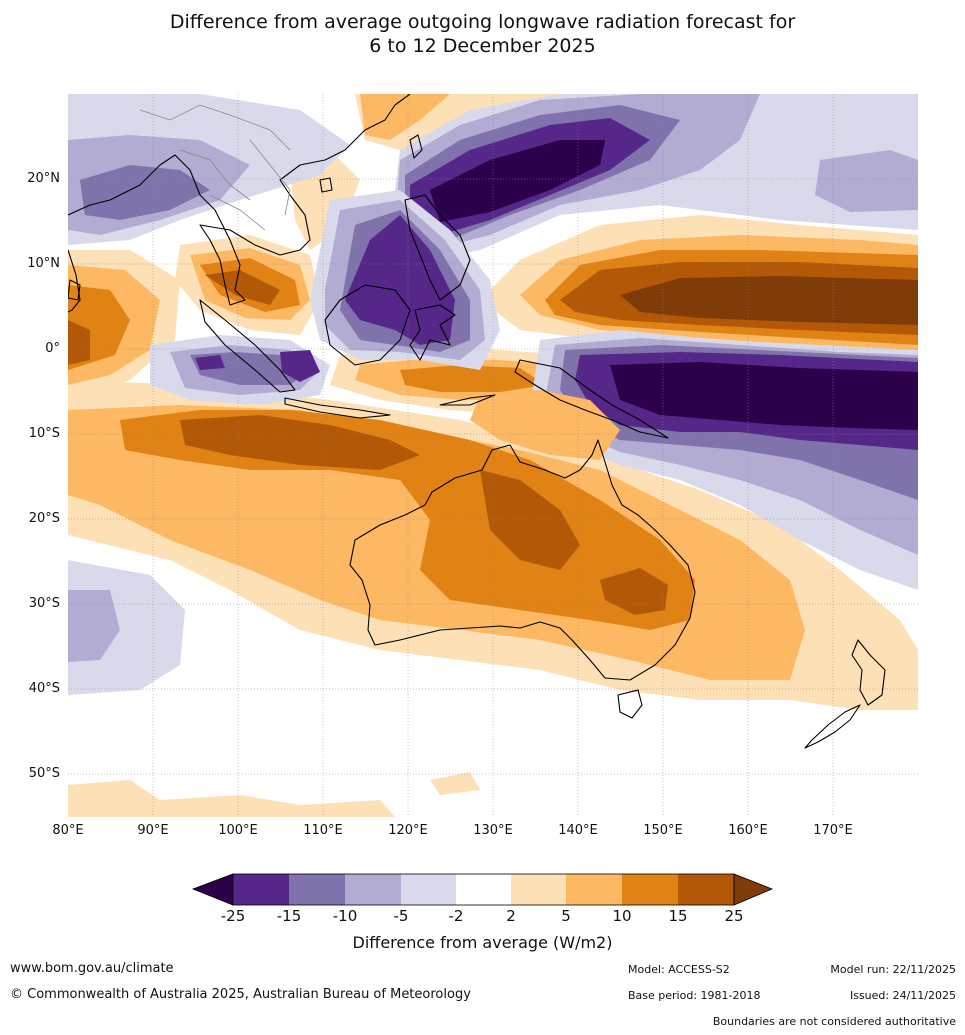 This screenshot has width=965, height=1035. What do you see at coordinates (663, 830) in the screenshot?
I see `lon-tick: 150°E` at bounding box center [663, 830].